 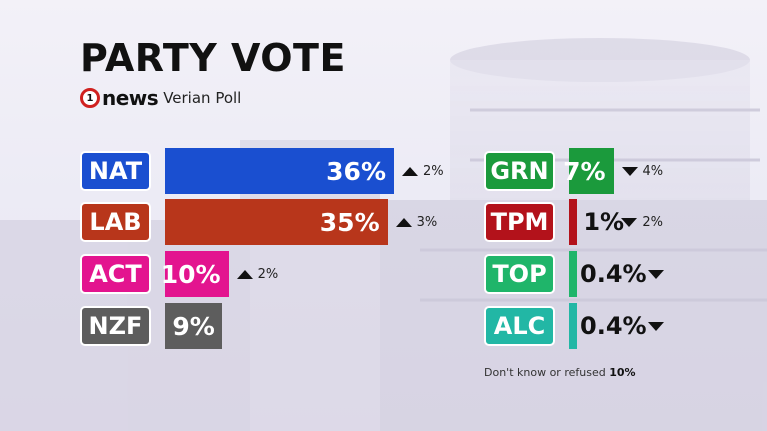 I want to click on party-row-lab: LAB 35% 3%, so click(x=270, y=222).